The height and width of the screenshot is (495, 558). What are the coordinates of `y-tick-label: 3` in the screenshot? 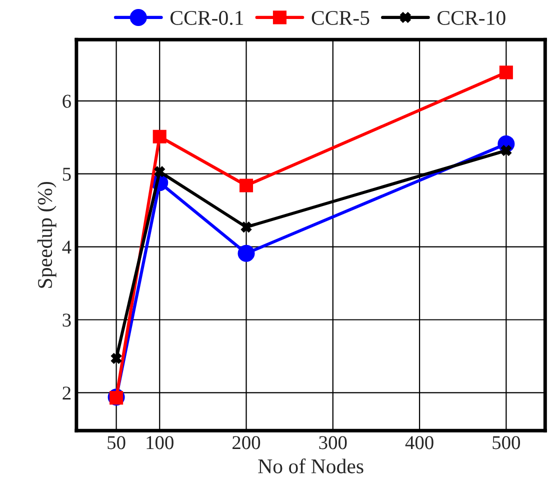 It's located at (66, 320).